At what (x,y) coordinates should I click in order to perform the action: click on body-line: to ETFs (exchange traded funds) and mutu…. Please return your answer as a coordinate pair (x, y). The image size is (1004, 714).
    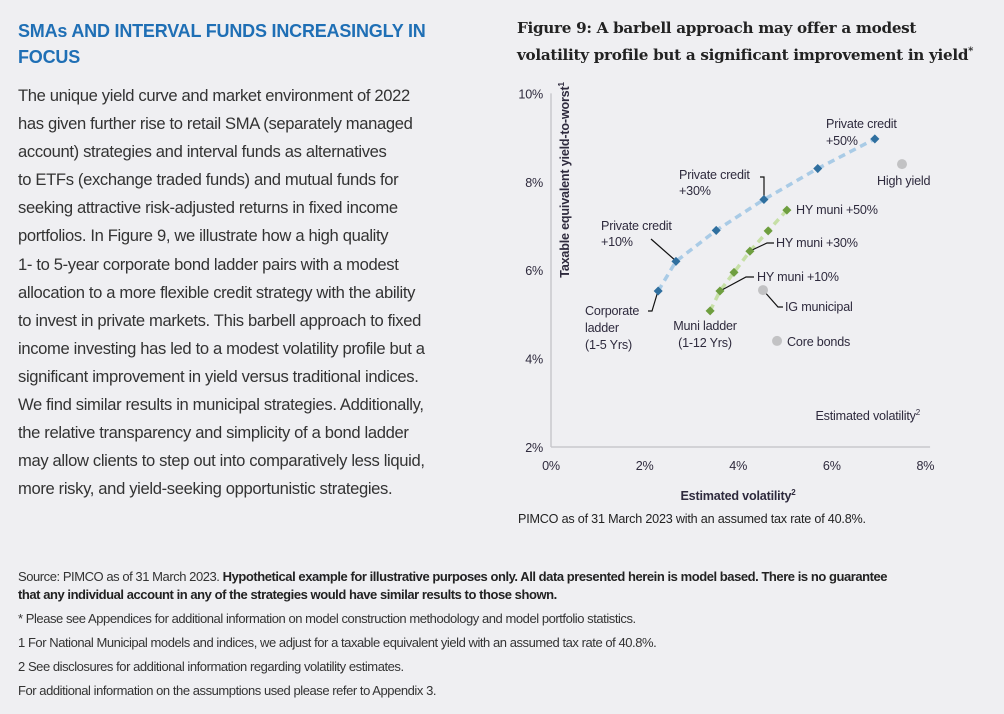
    Looking at the image, I should click on (208, 180).